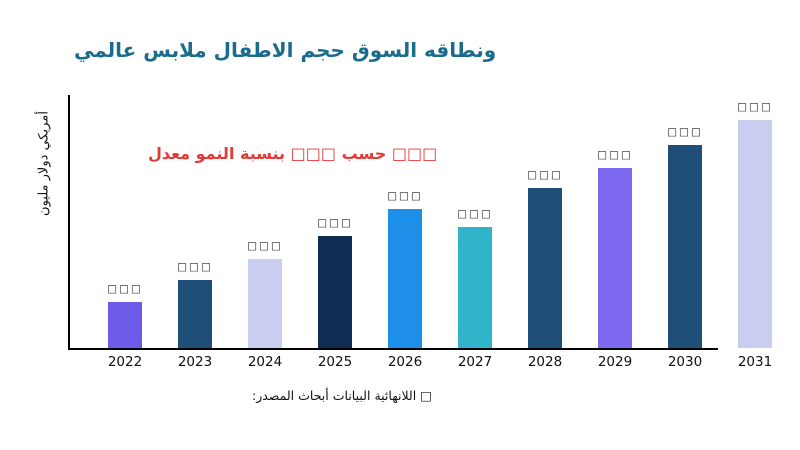 This screenshot has width=800, height=450. I want to click on x-tick-label: 2027, so click(475, 362).